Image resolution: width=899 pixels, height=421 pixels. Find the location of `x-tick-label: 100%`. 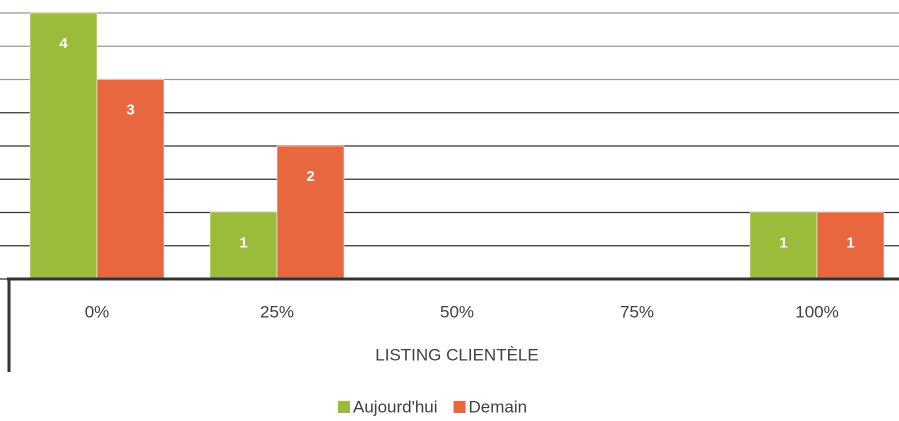

x-tick-label: 100% is located at coordinates (816, 311).